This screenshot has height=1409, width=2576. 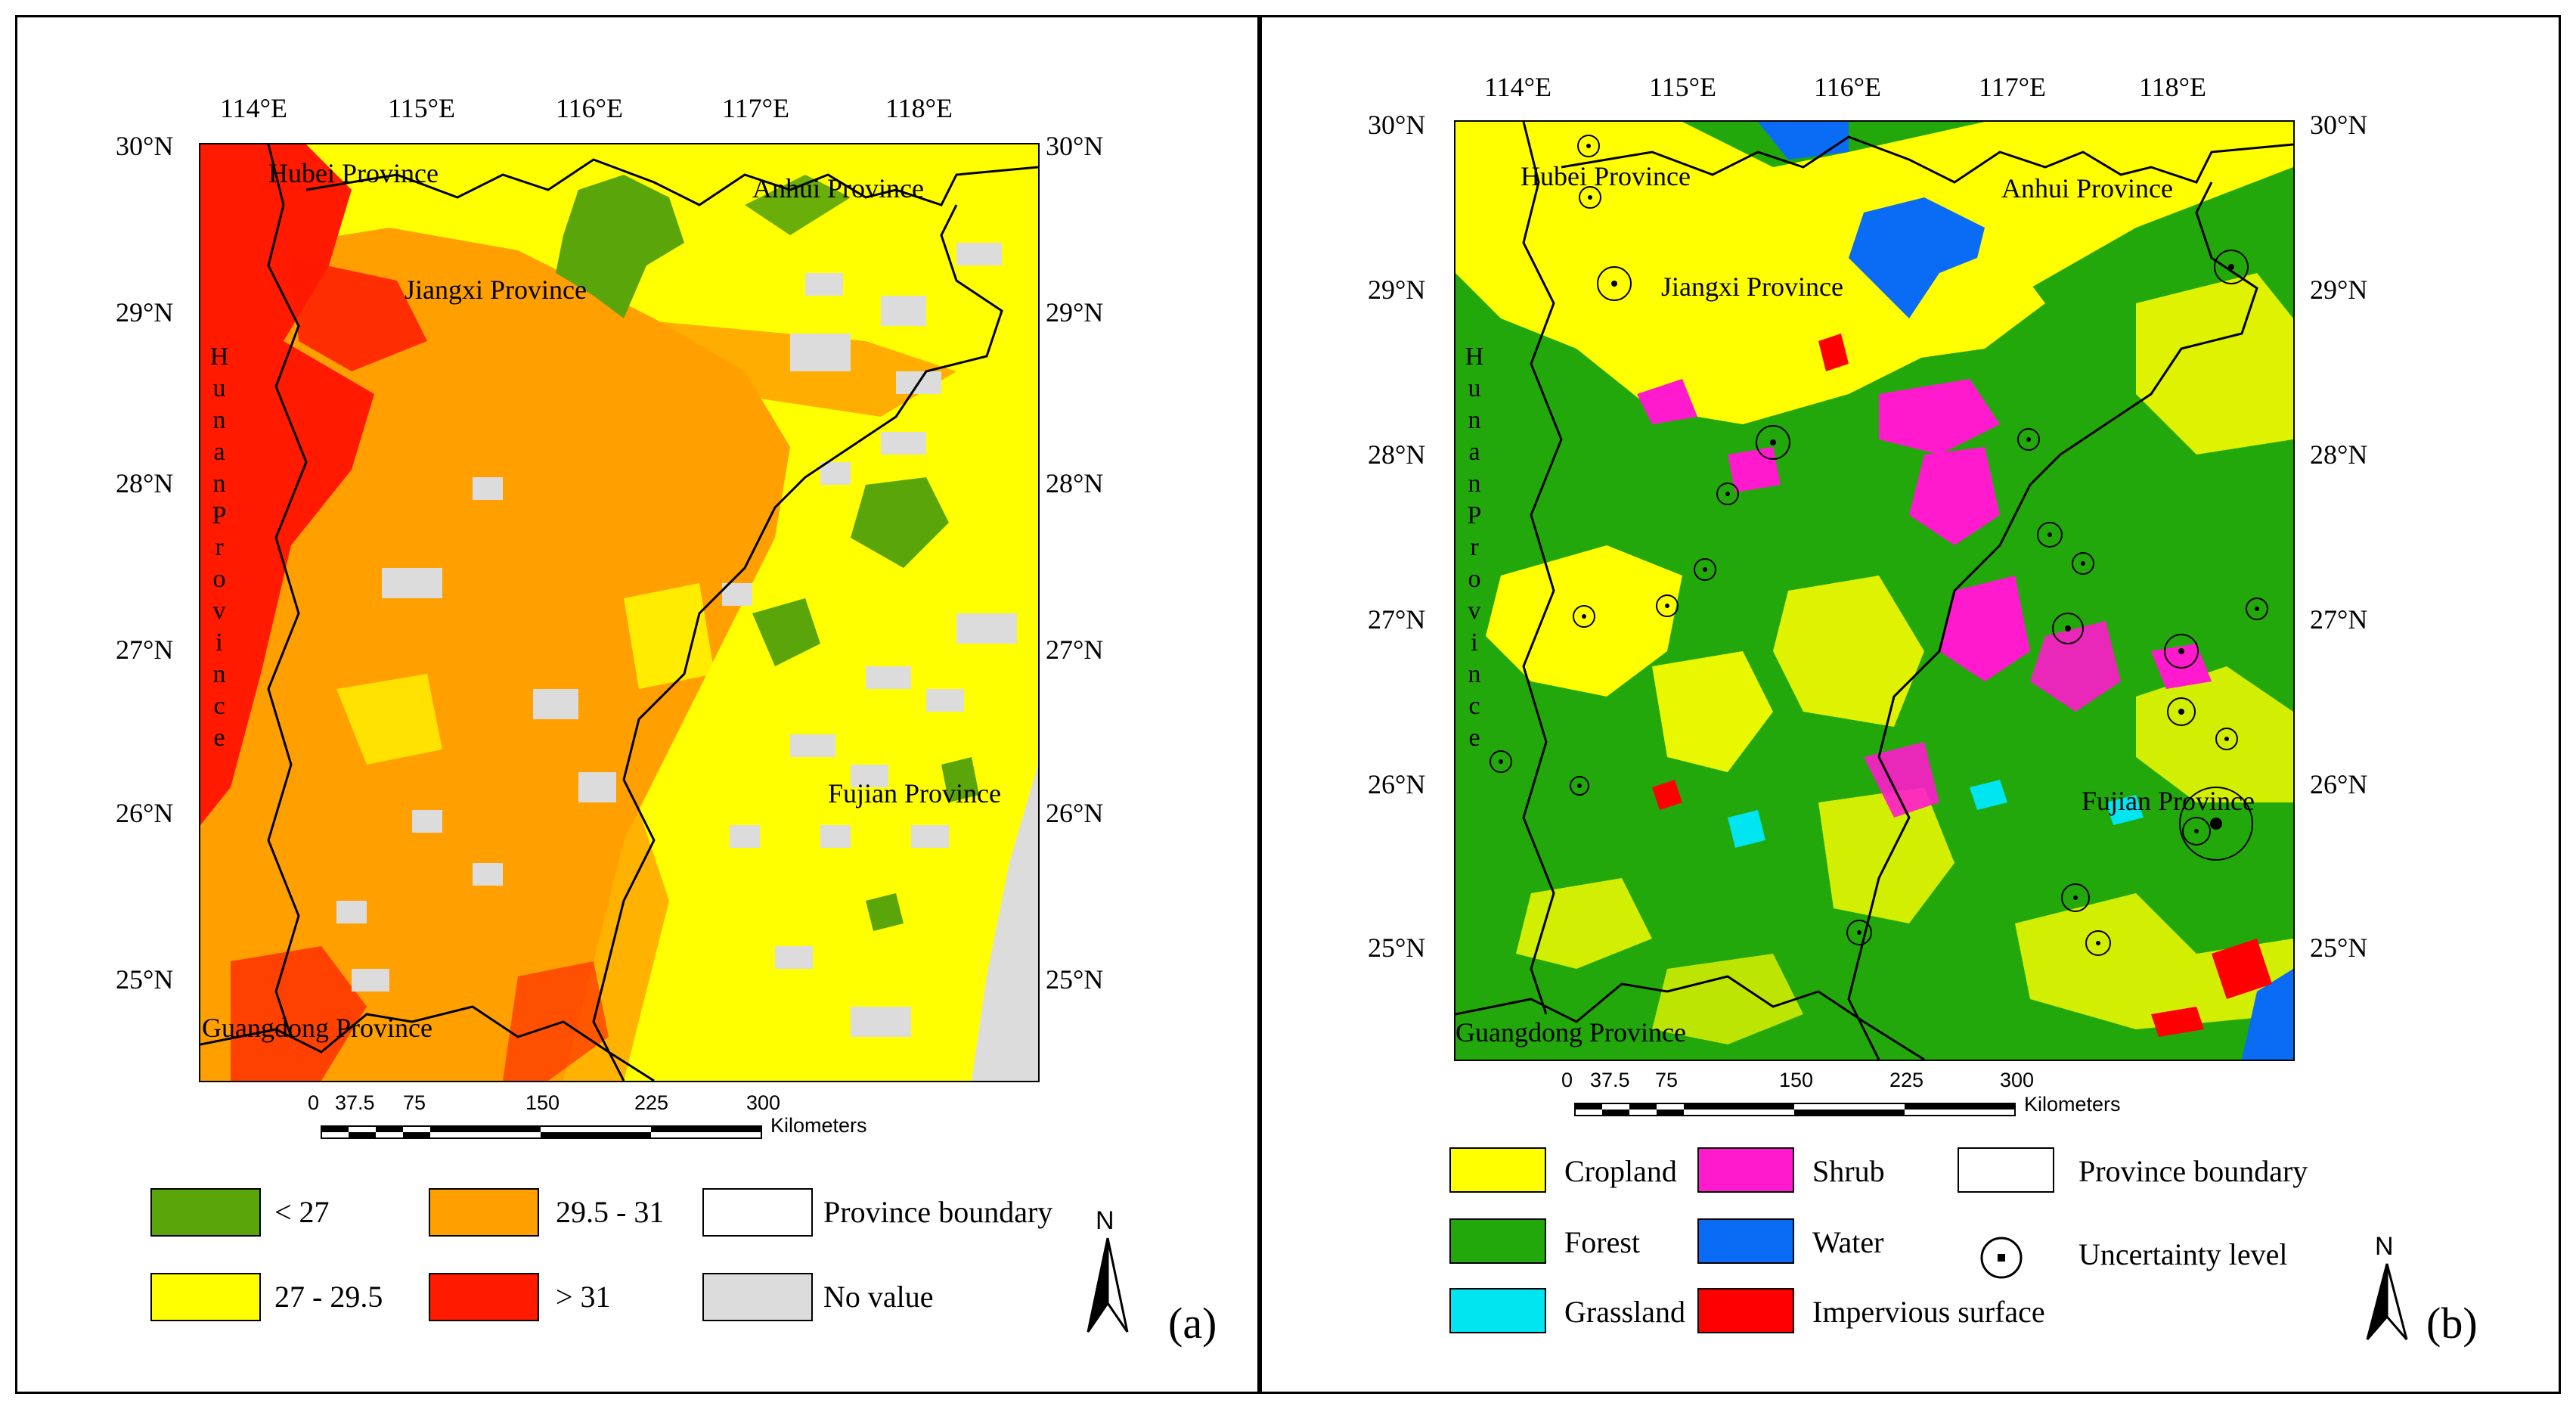 What do you see at coordinates (878, 1297) in the screenshot?
I see `legend-label: No value` at bounding box center [878, 1297].